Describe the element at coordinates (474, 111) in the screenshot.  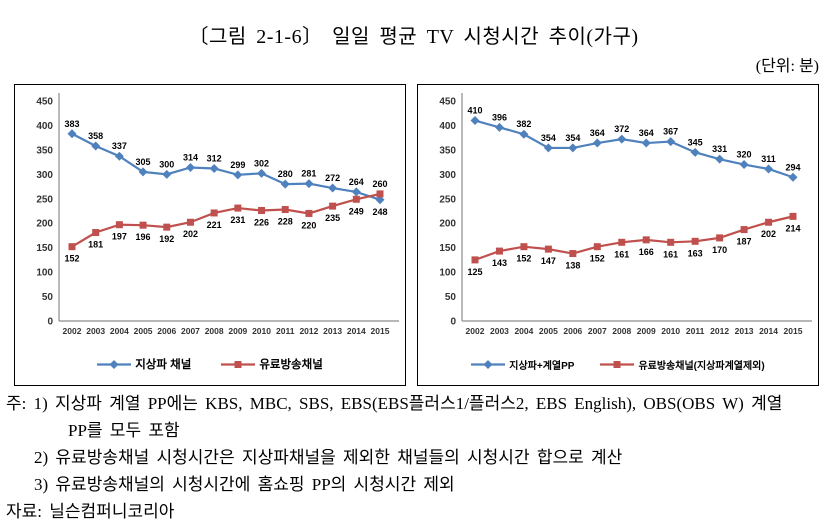
I see `data-label: 410` at that location.